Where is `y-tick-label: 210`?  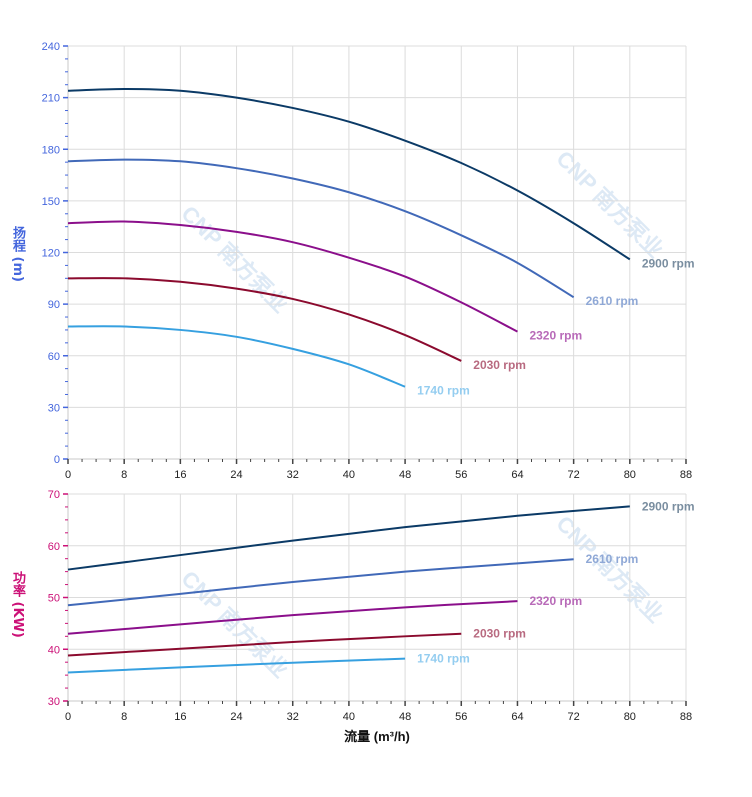
y-tick-label: 210 is located at coordinates (51, 99).